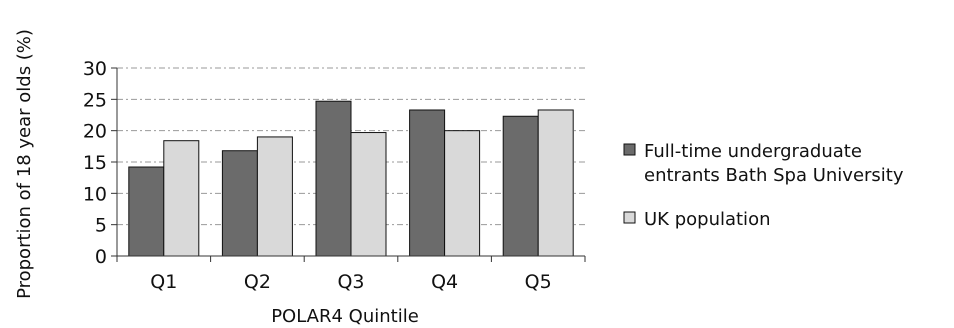  What do you see at coordinates (707, 219) in the screenshot?
I see `legend-label-uk-population: UK population` at bounding box center [707, 219].